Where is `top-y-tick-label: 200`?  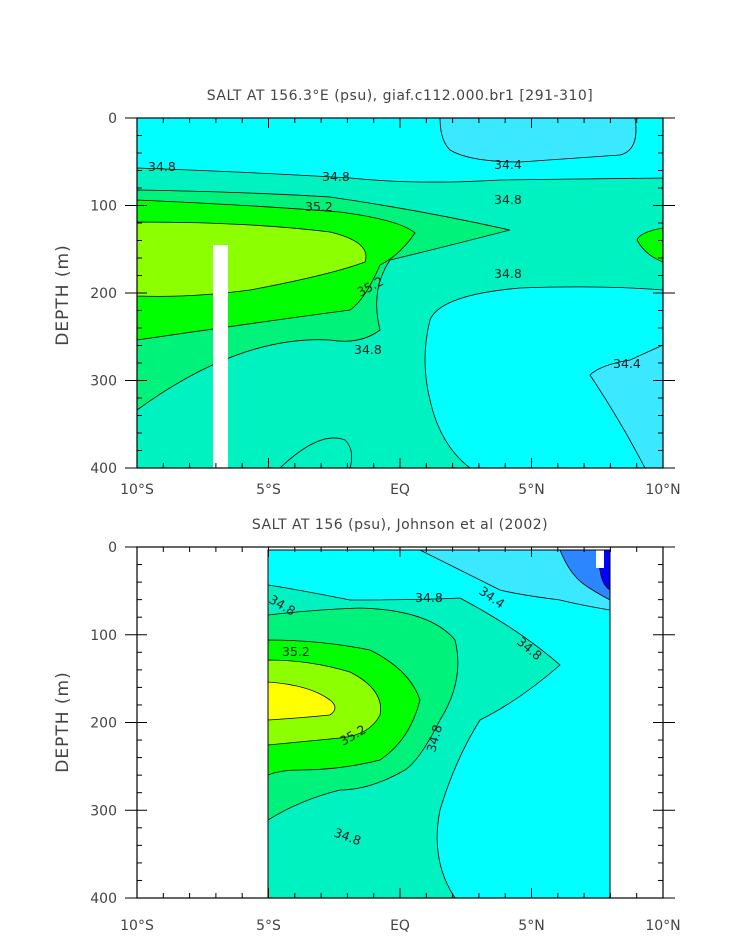 top-y-tick-label: 200 is located at coordinates (103, 294).